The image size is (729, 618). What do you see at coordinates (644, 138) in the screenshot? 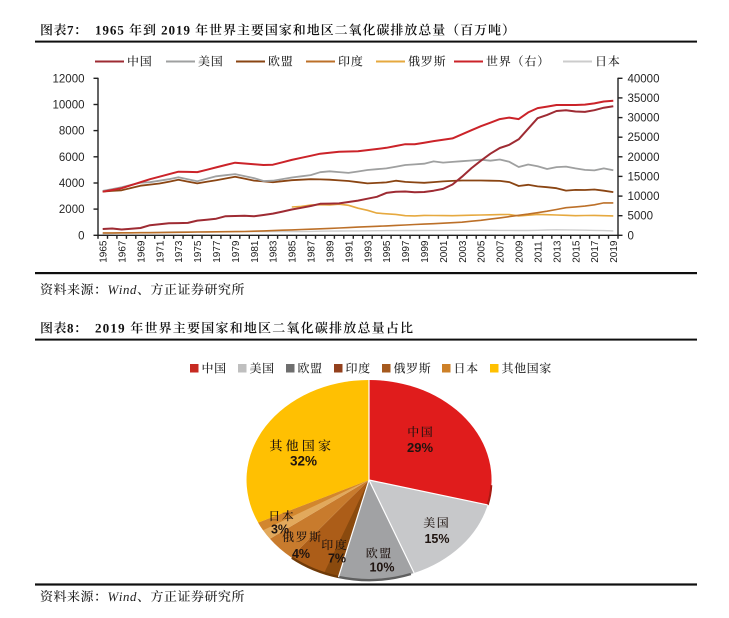
I see `svg-text: 25000` at bounding box center [644, 138].